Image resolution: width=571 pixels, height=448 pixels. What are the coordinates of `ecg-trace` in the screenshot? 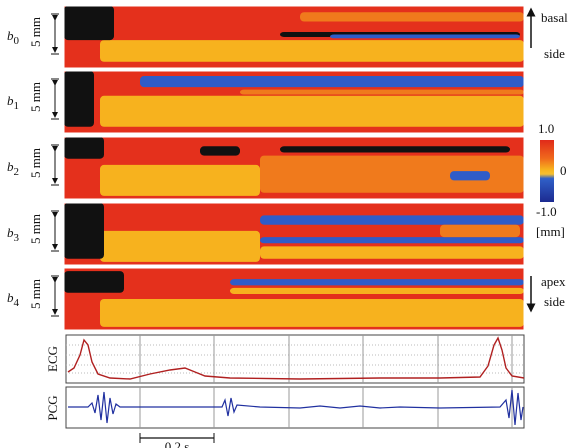 It's located at (296, 358).